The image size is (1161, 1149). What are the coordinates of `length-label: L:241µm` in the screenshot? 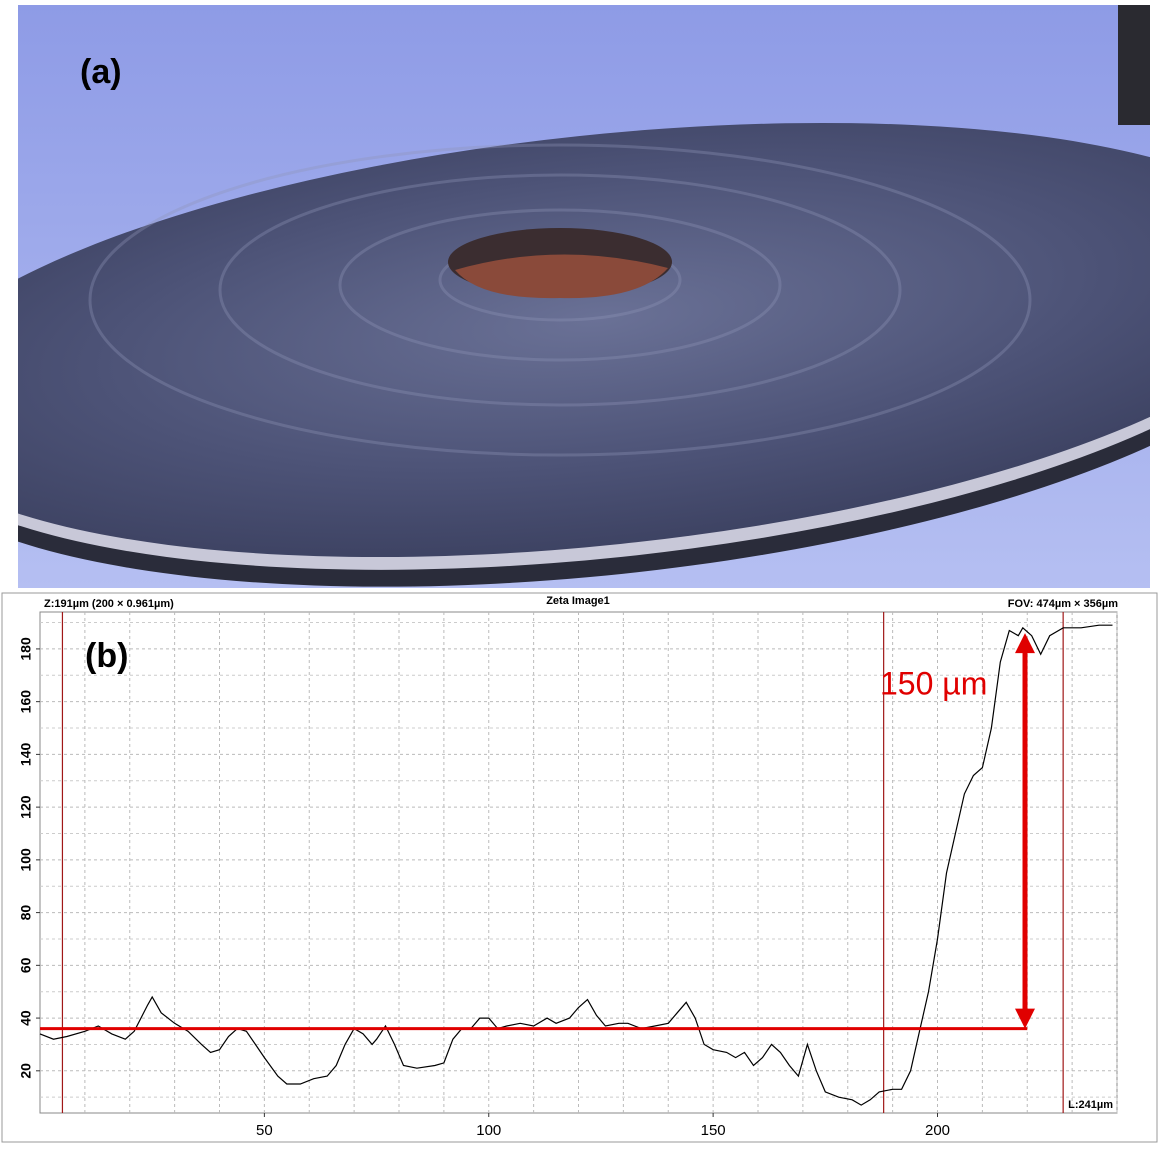 It's located at (1090, 1105).